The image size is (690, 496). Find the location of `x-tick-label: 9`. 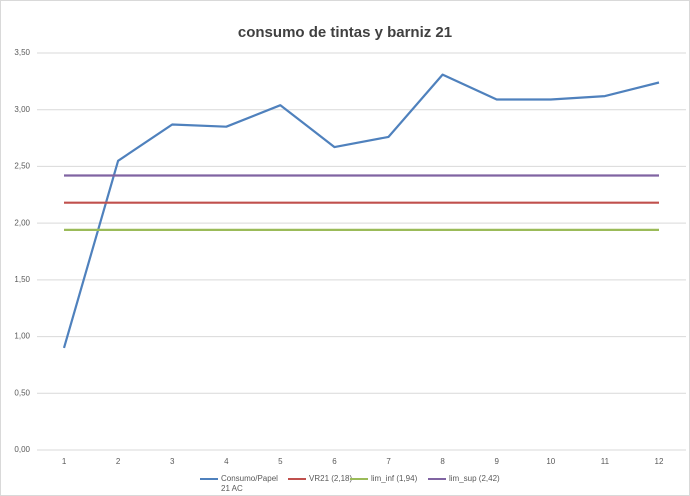

x-tick-label: 9 is located at coordinates (496, 461).